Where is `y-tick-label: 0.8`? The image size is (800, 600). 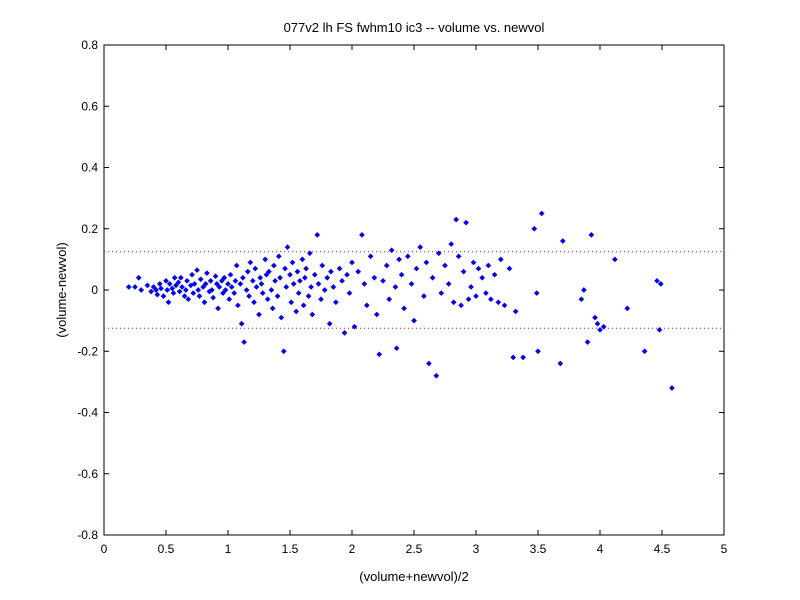
y-tick-label: 0.8 is located at coordinates (89, 45).